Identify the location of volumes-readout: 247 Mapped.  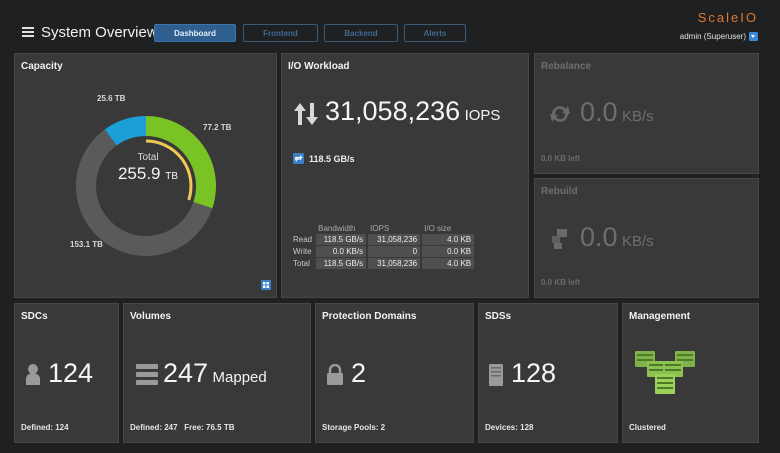
(215, 373).